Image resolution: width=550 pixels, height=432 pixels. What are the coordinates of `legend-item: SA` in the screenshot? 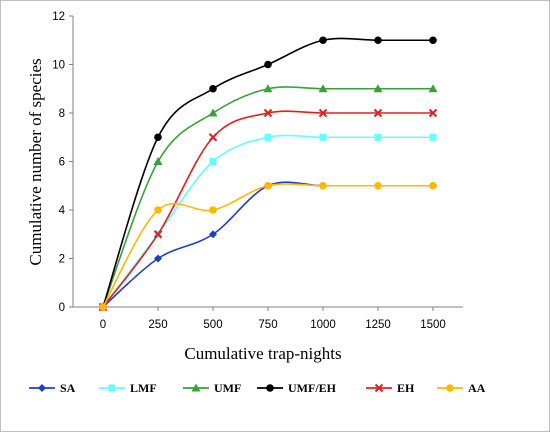 It's located at (52, 388).